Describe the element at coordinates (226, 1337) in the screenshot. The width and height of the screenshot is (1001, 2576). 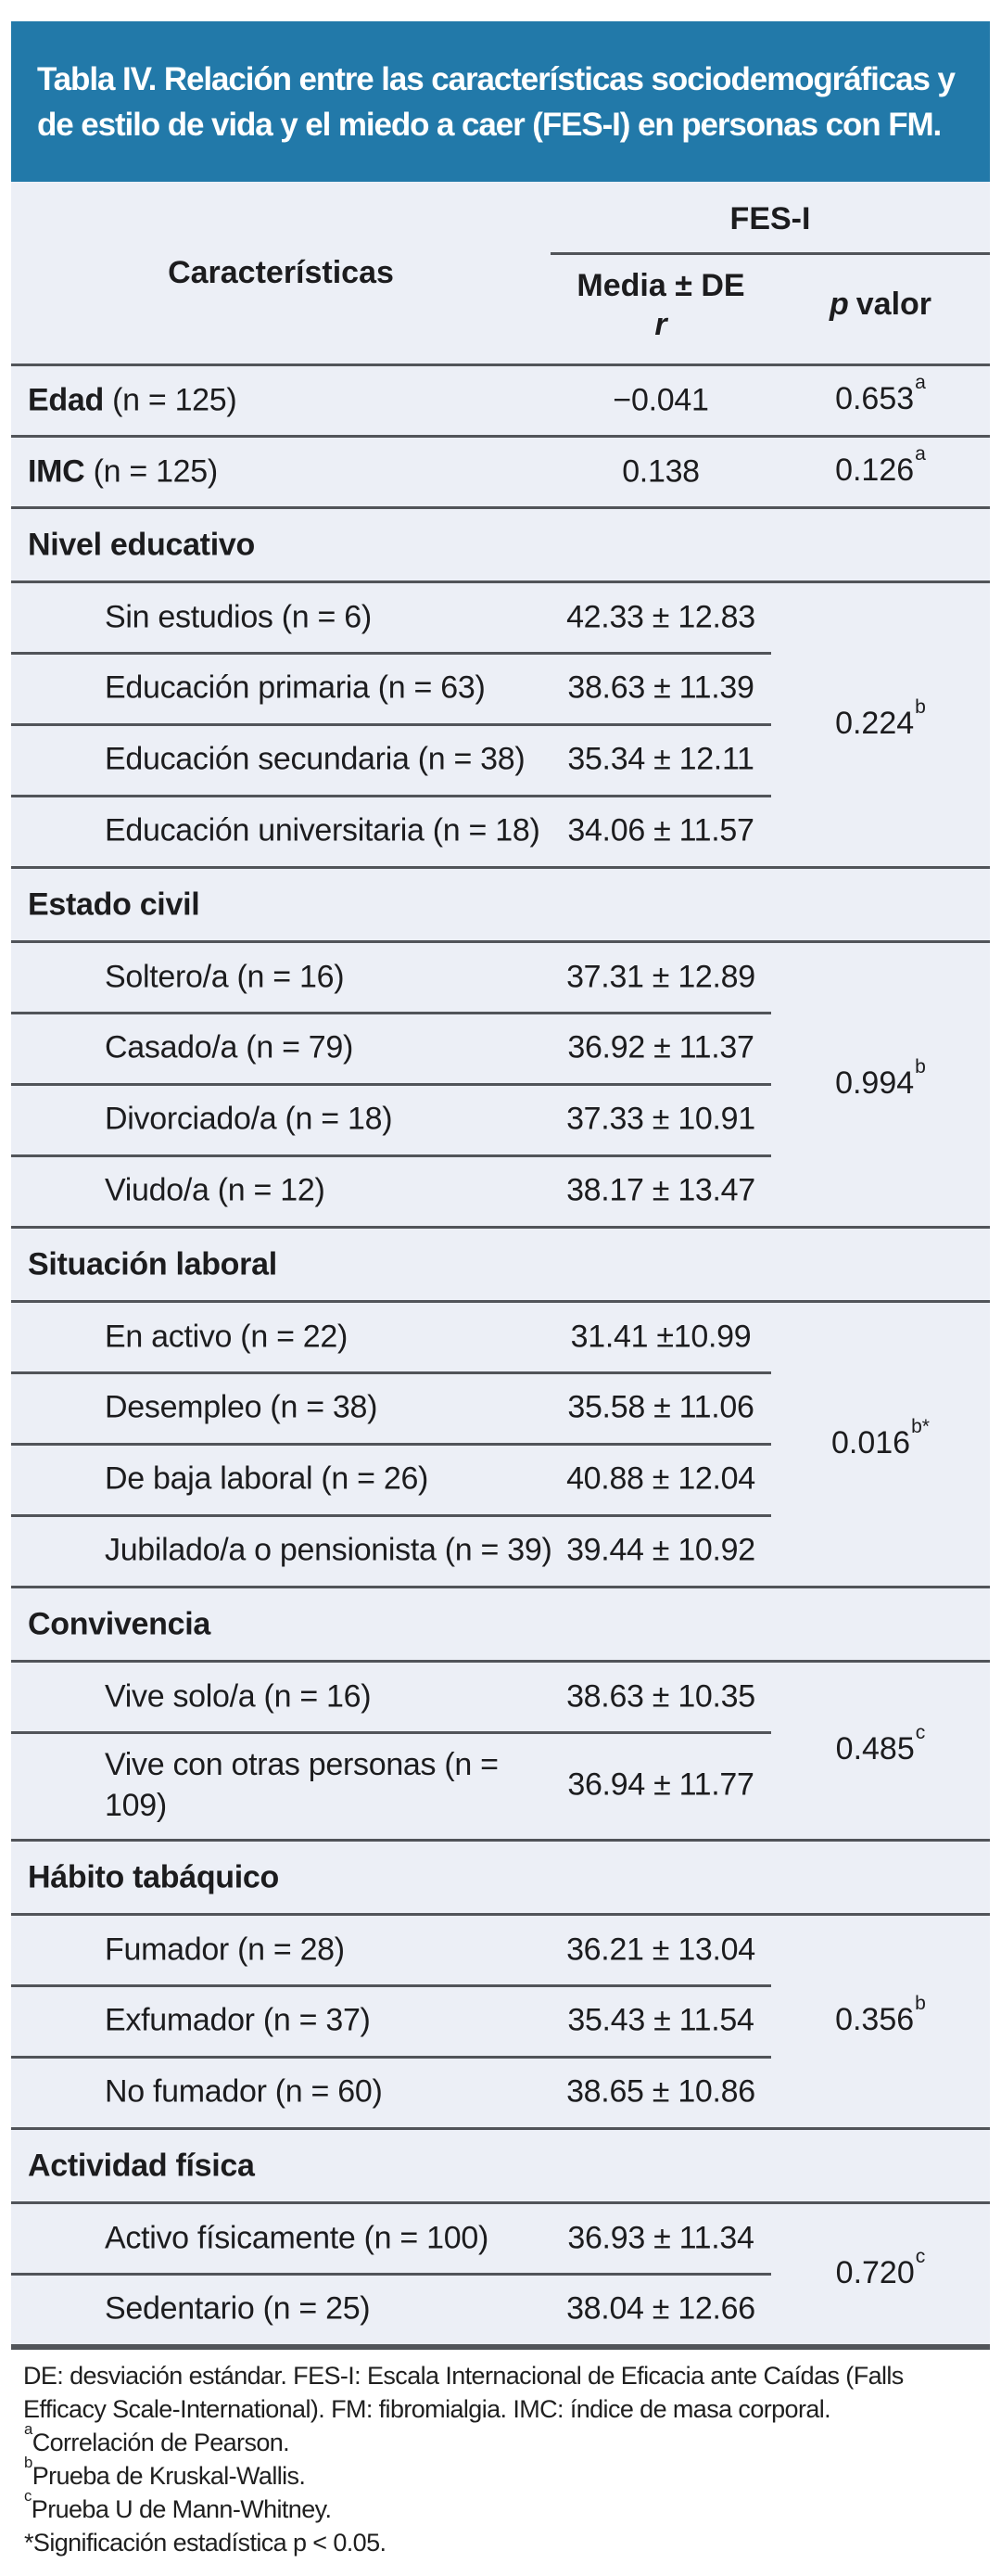
I see `row-label: En activo (n = 22)` at that location.